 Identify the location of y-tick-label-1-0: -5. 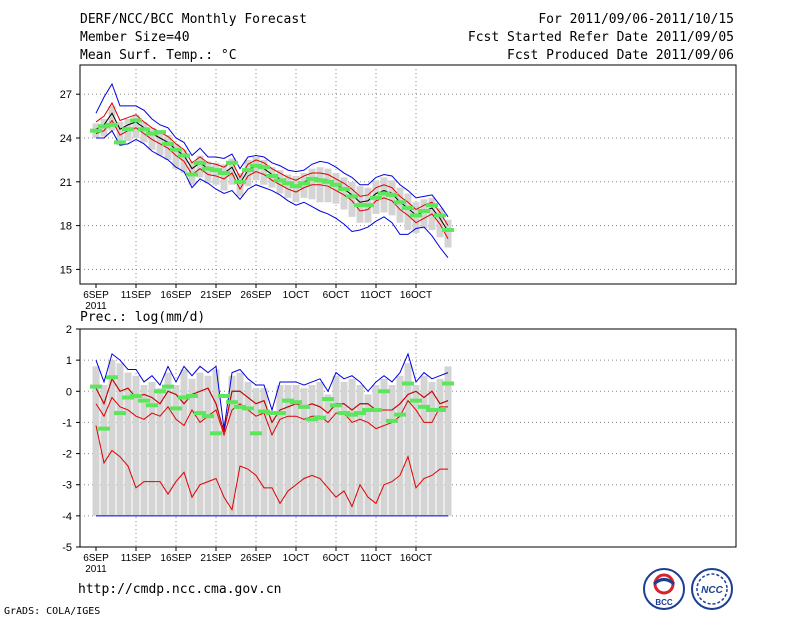
(67, 548).